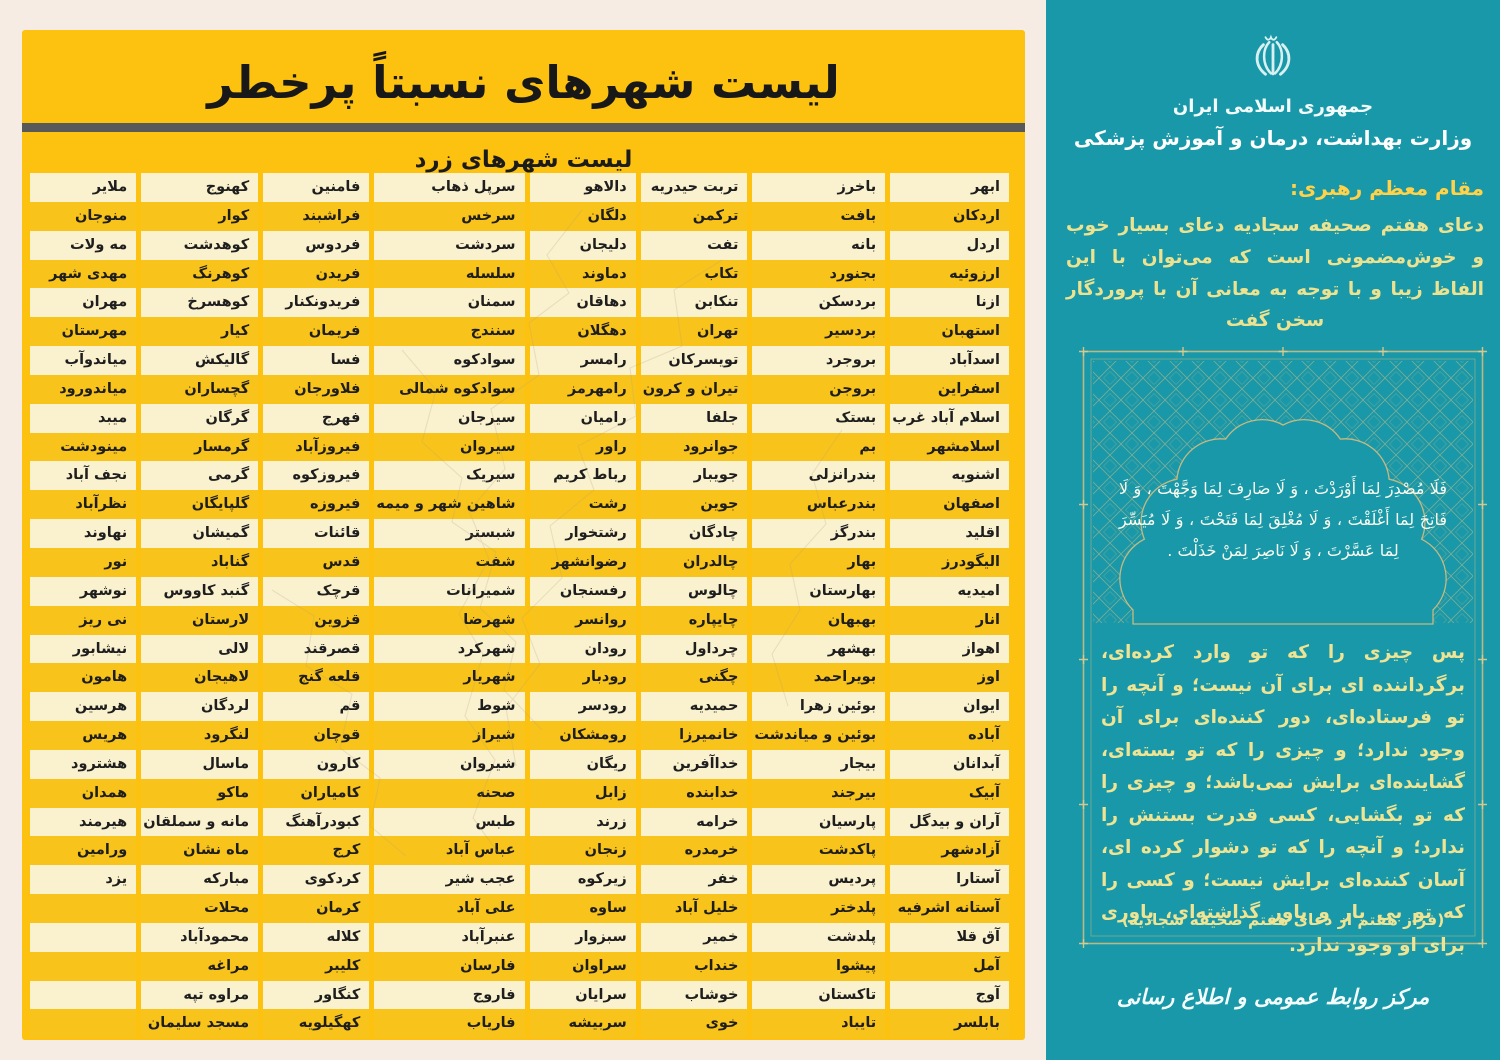  What do you see at coordinates (819, 851) in the screenshot?
I see `city-cell: پاکدشت` at bounding box center [819, 851].